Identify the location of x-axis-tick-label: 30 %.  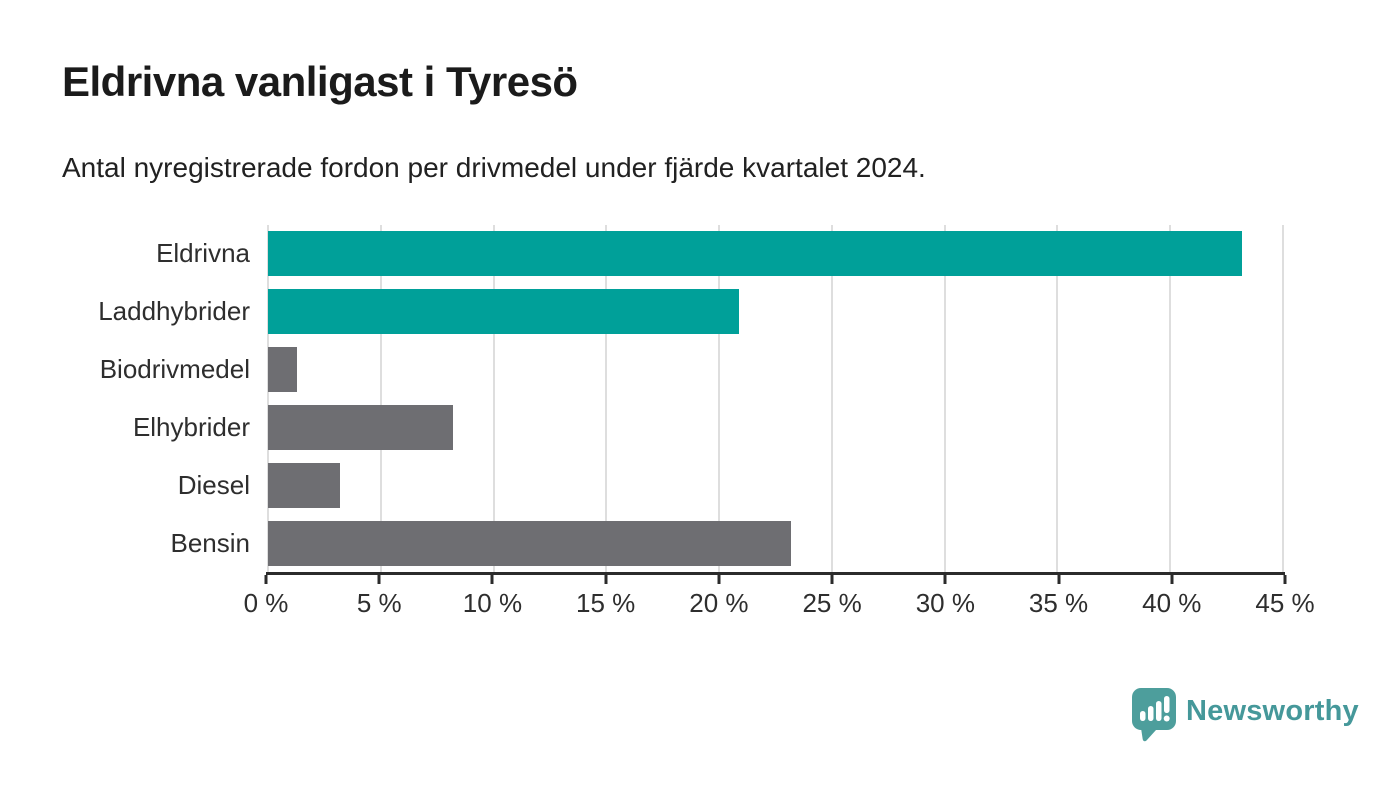
(945, 603).